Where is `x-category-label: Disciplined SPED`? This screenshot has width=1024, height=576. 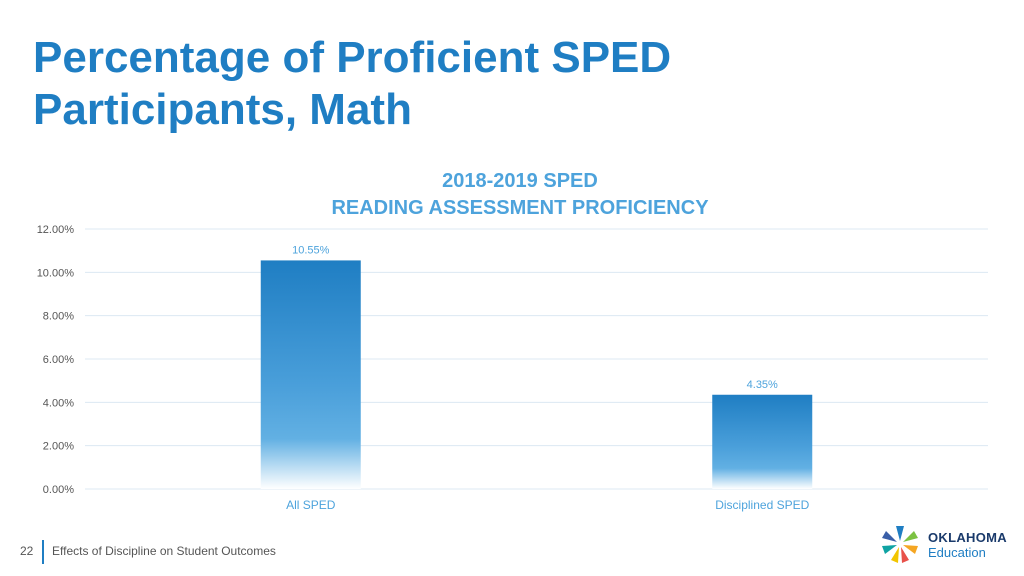 x-category-label: Disciplined SPED is located at coordinates (762, 505).